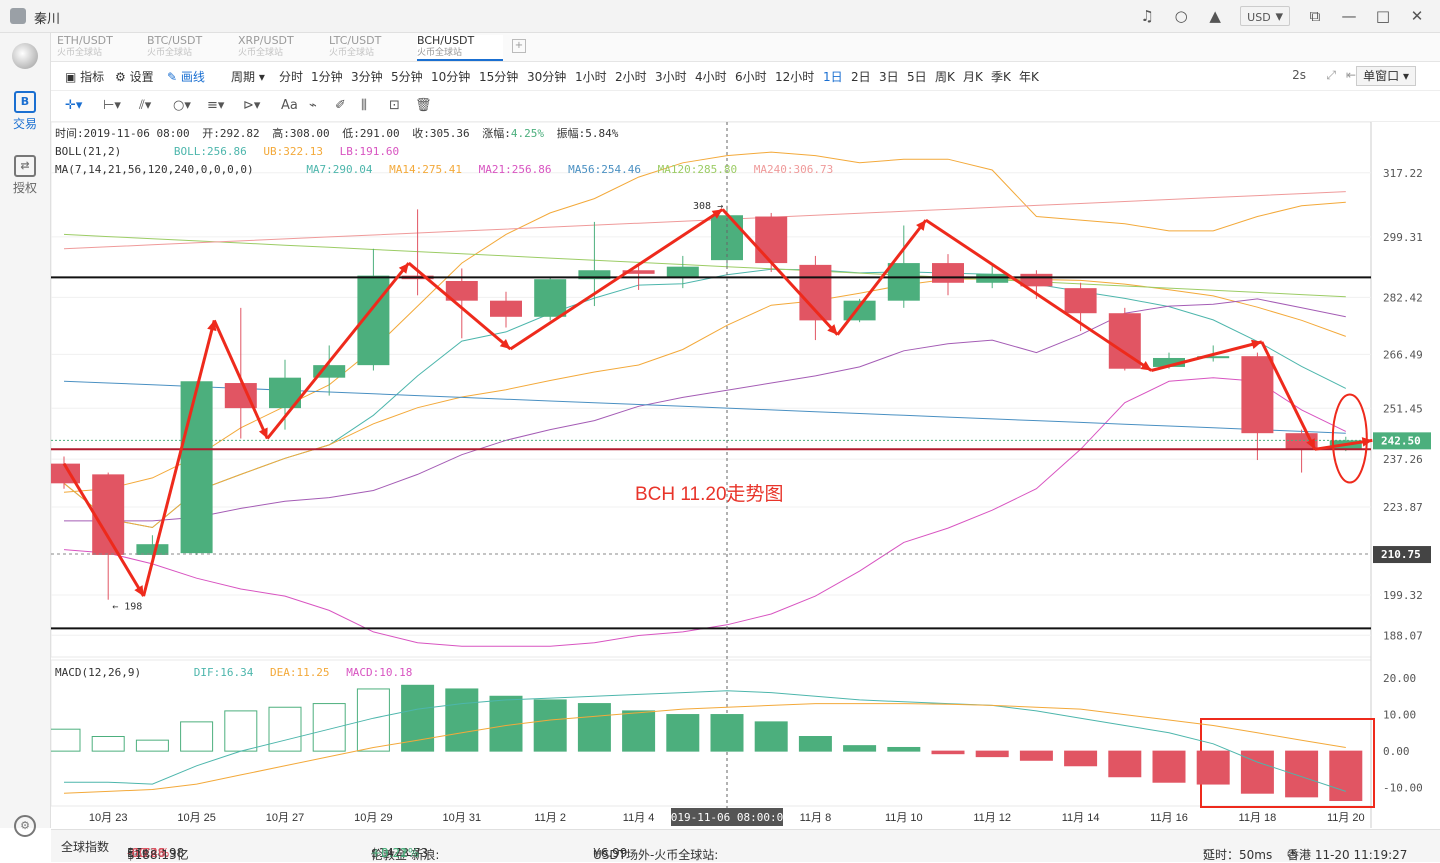 The height and width of the screenshot is (863, 1440). Describe the element at coordinates (1403, 354) in the screenshot. I see `y-tick-label: 266.49` at that location.